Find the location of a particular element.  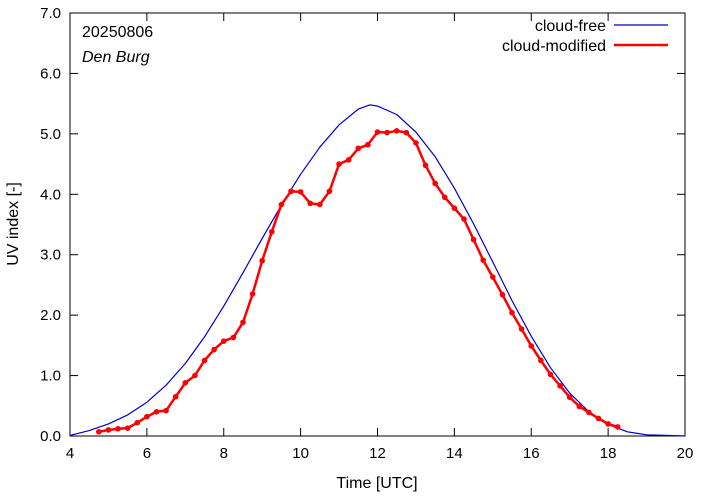

x-tick-label: 16 is located at coordinates (531, 453).